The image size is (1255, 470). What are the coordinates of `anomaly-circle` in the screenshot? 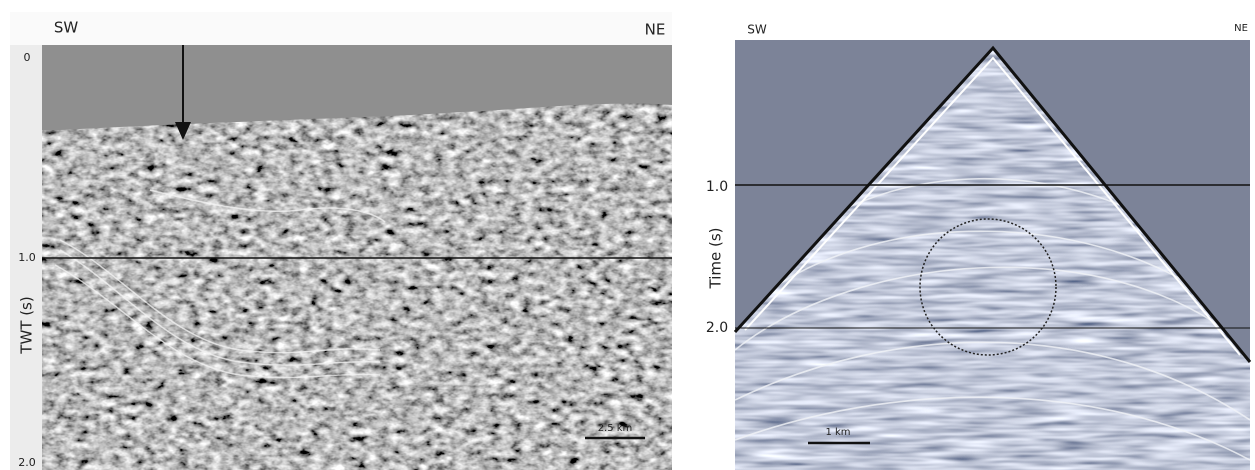 It's located at (988, 287).